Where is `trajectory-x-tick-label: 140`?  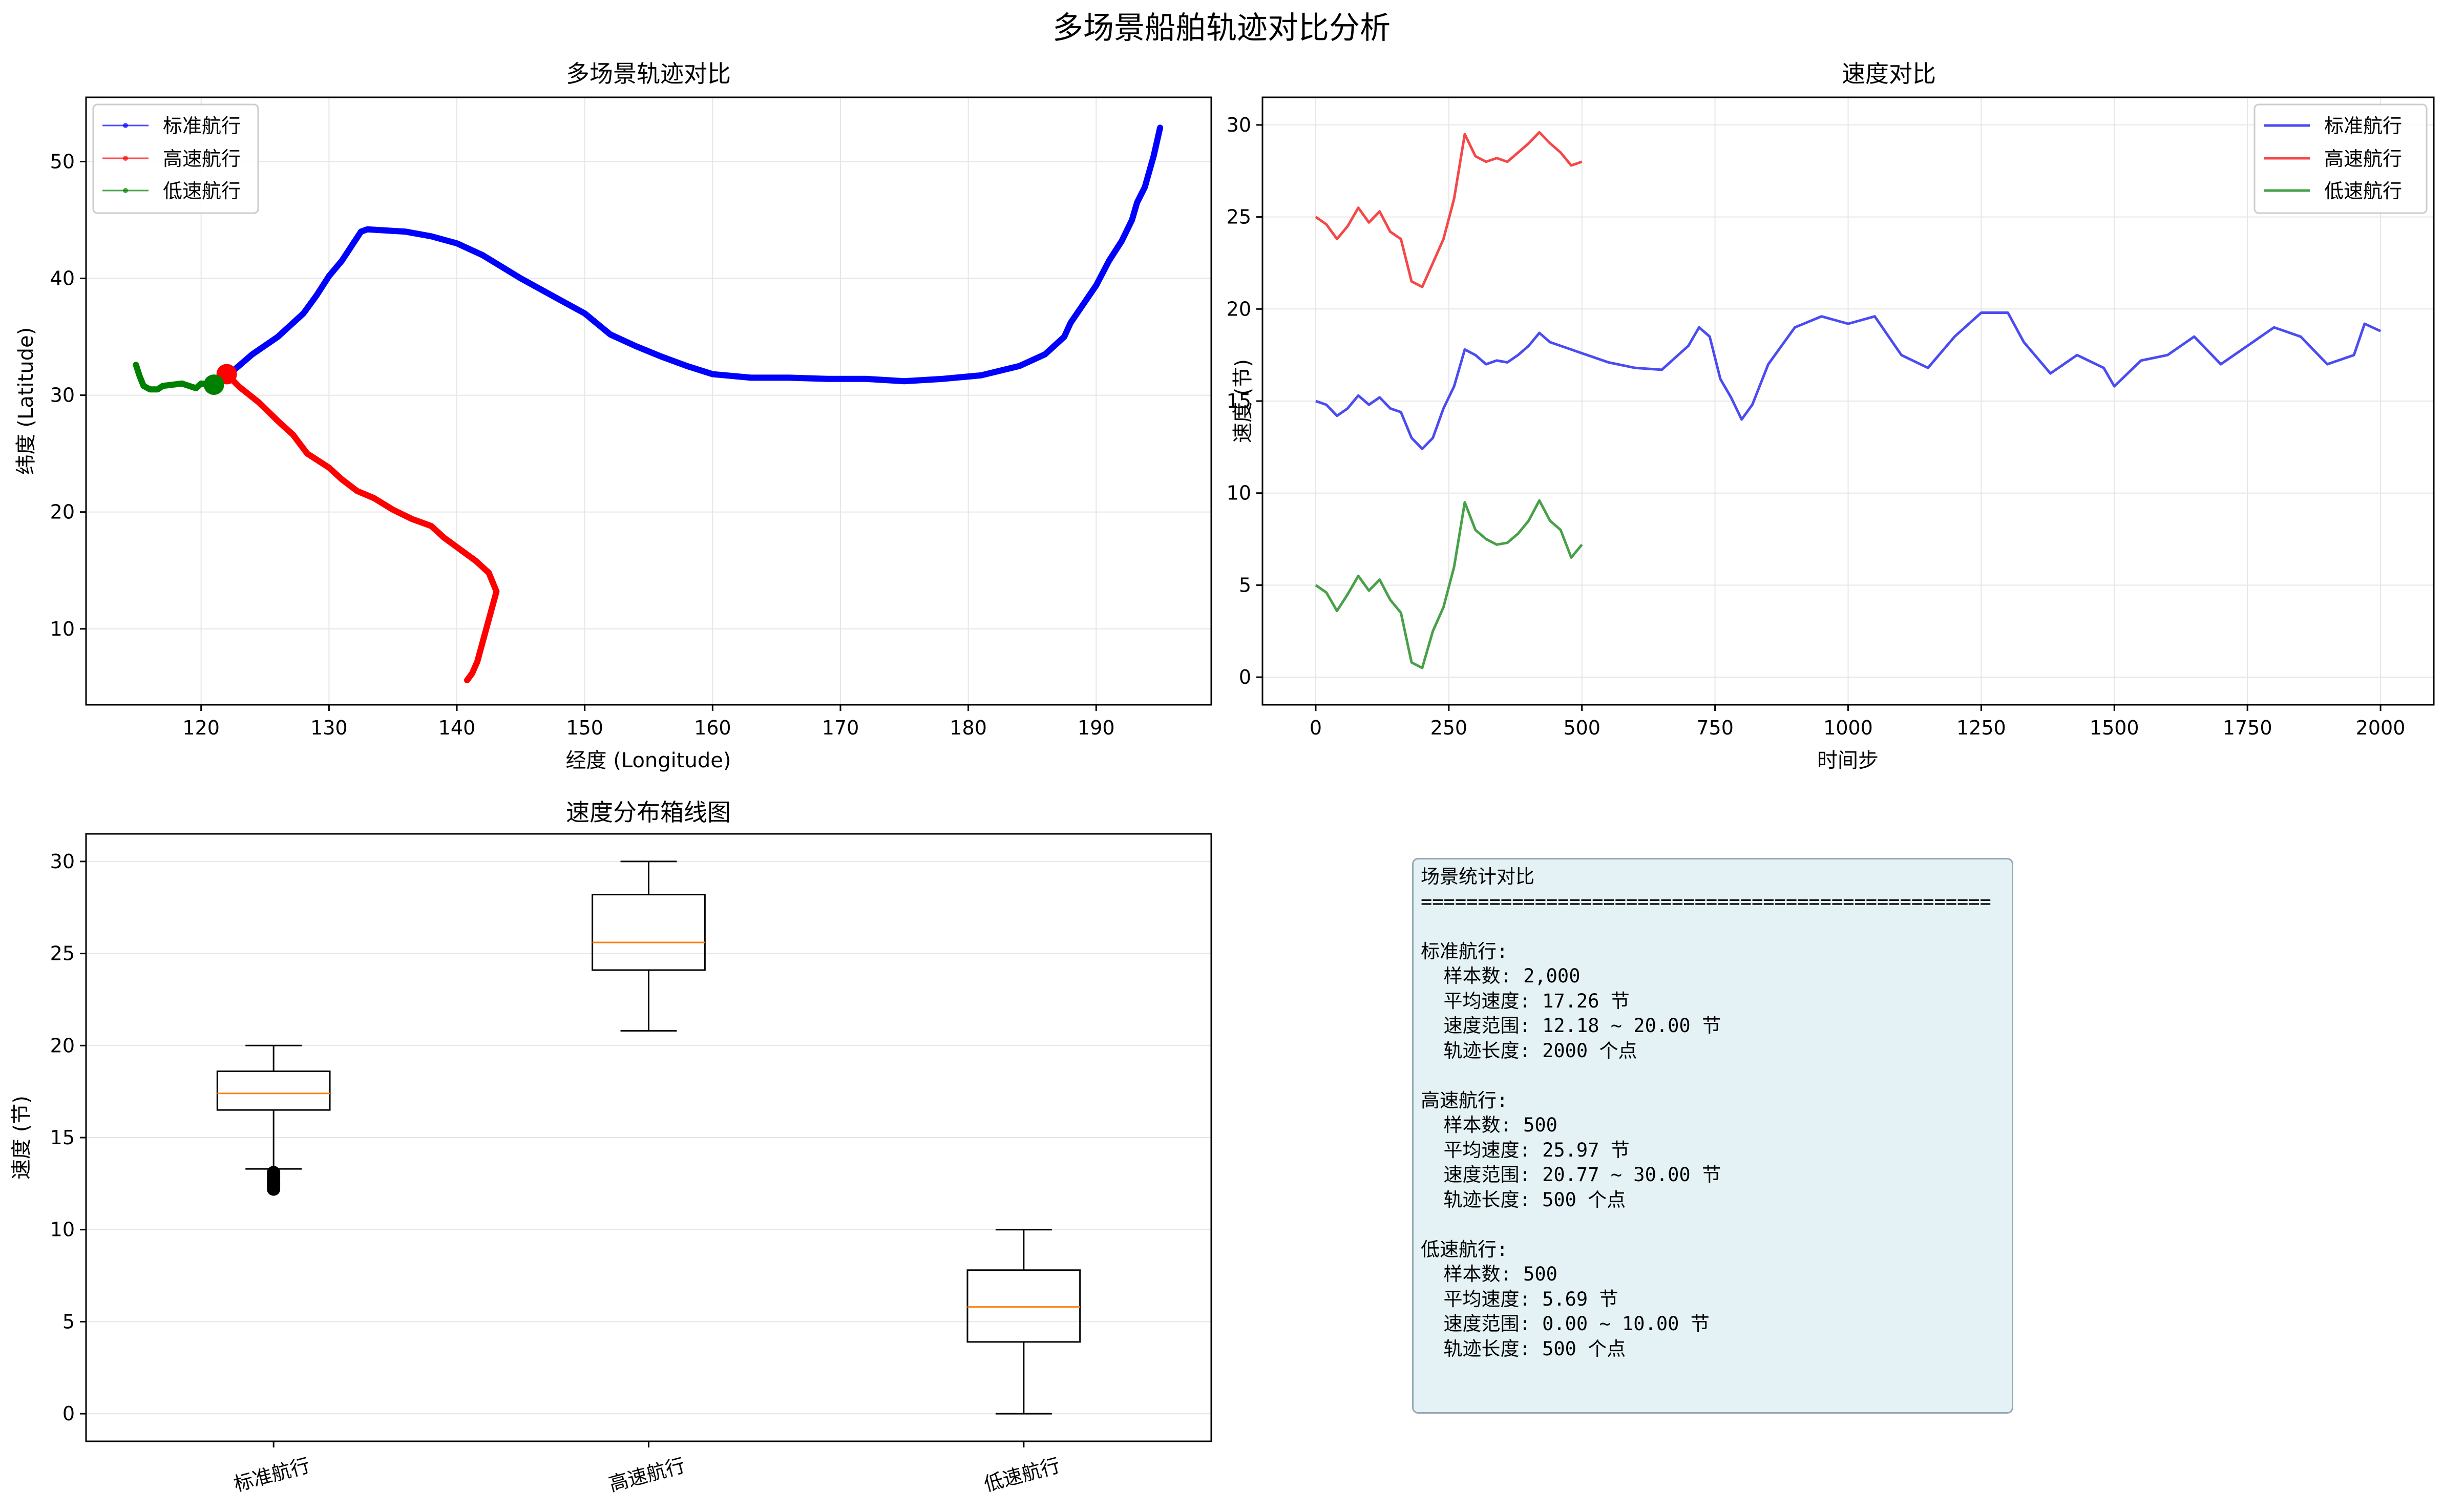
trajectory-x-tick-label: 140 is located at coordinates (457, 728).